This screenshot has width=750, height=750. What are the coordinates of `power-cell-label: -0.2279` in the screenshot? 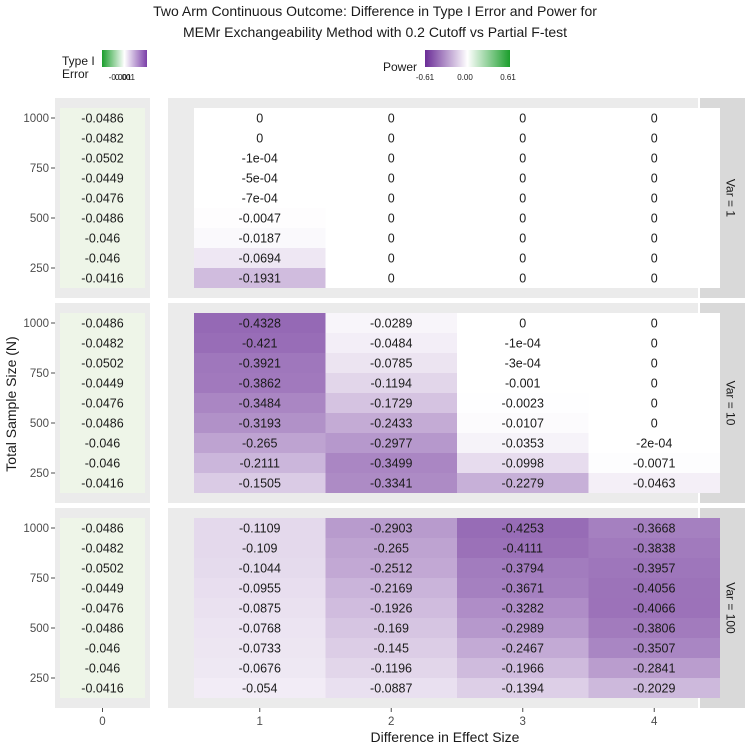 It's located at (523, 484).